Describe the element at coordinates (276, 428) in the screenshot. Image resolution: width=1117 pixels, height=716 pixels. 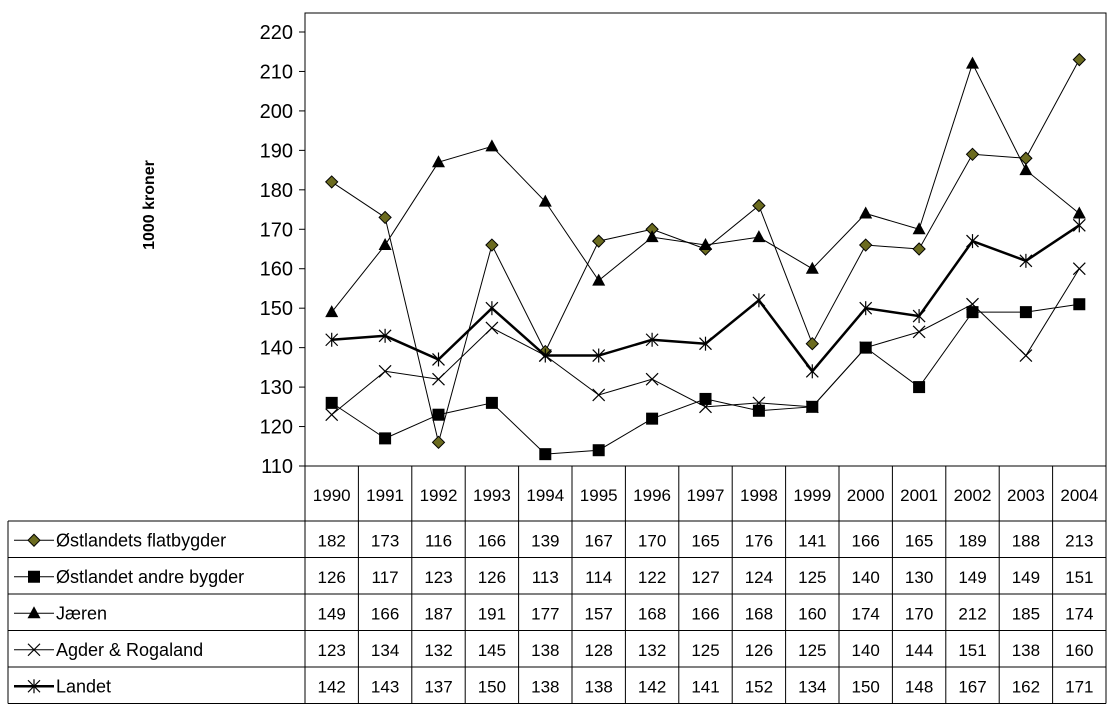
I see `y-tick-label: 120` at that location.